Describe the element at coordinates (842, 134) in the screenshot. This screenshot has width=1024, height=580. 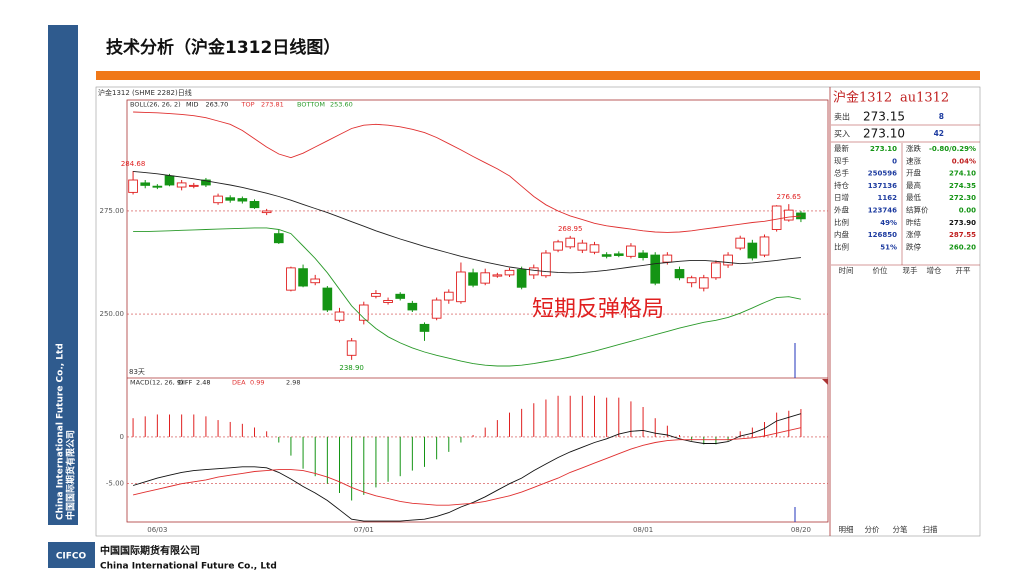
I see `quote-label: 买入` at that location.